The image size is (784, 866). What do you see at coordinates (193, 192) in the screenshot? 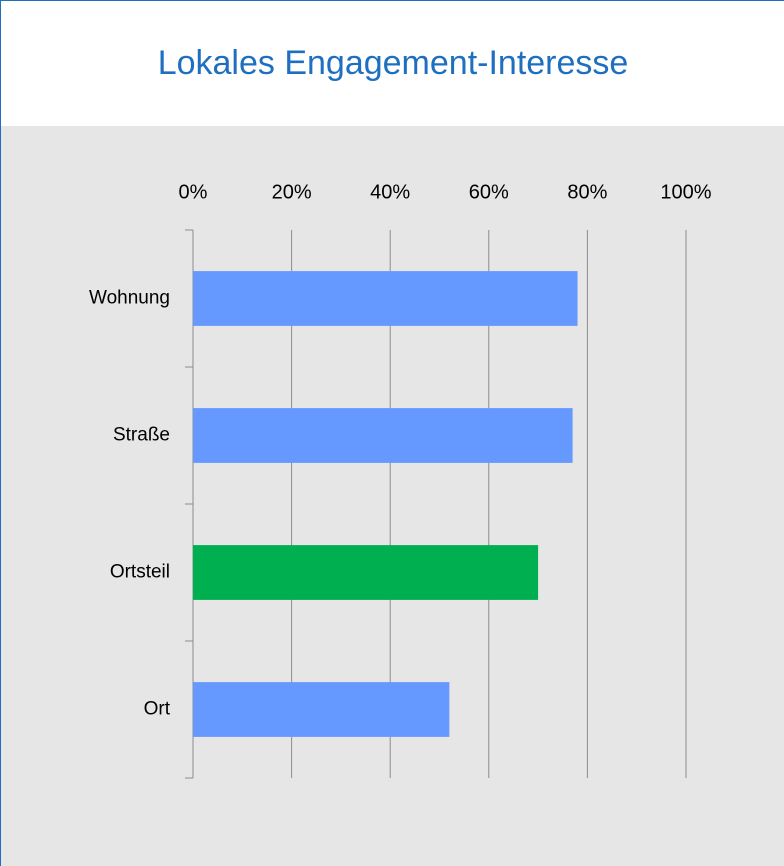
I see `x-tick-label: 0%` at bounding box center [193, 192].